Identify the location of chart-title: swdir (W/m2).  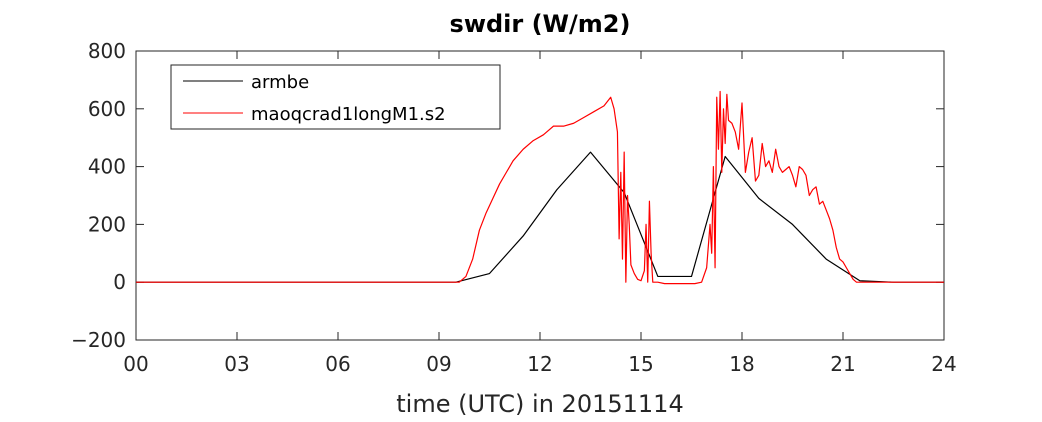
(540, 24).